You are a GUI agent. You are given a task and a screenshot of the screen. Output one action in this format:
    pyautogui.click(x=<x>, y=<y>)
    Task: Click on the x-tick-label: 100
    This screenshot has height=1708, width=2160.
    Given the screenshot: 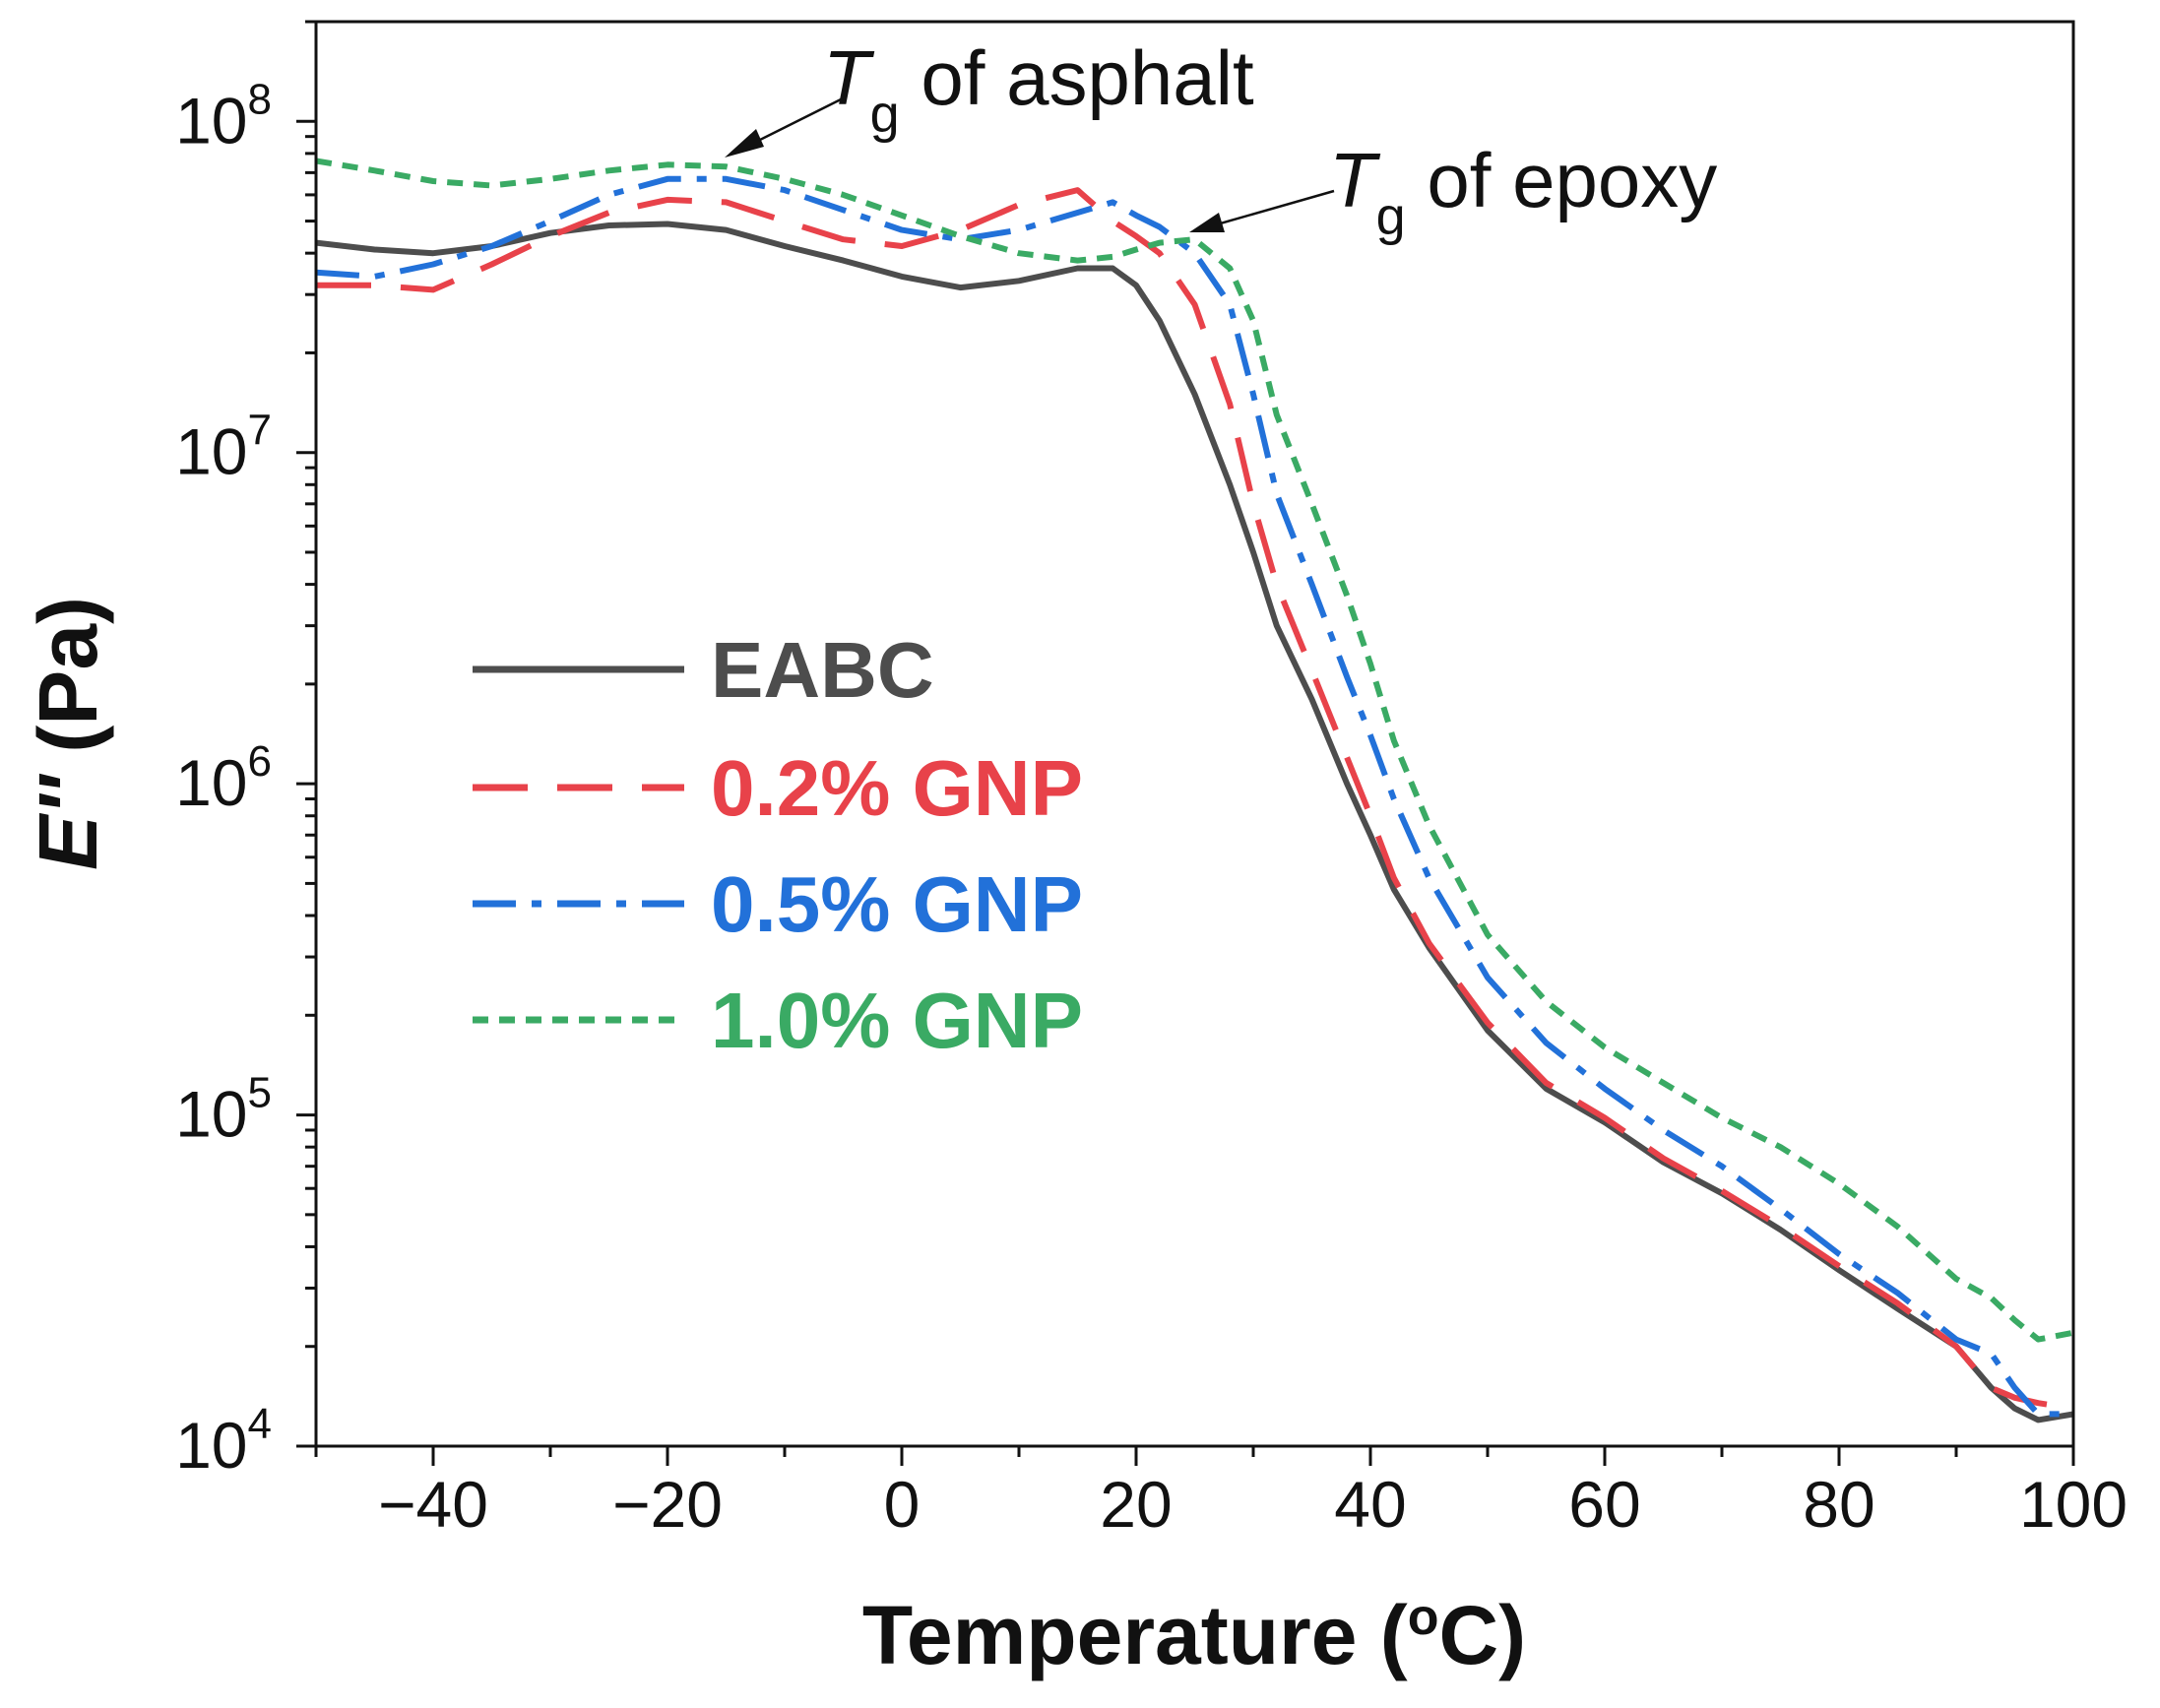 What is the action you would take?
    pyautogui.click(x=2073, y=1504)
    